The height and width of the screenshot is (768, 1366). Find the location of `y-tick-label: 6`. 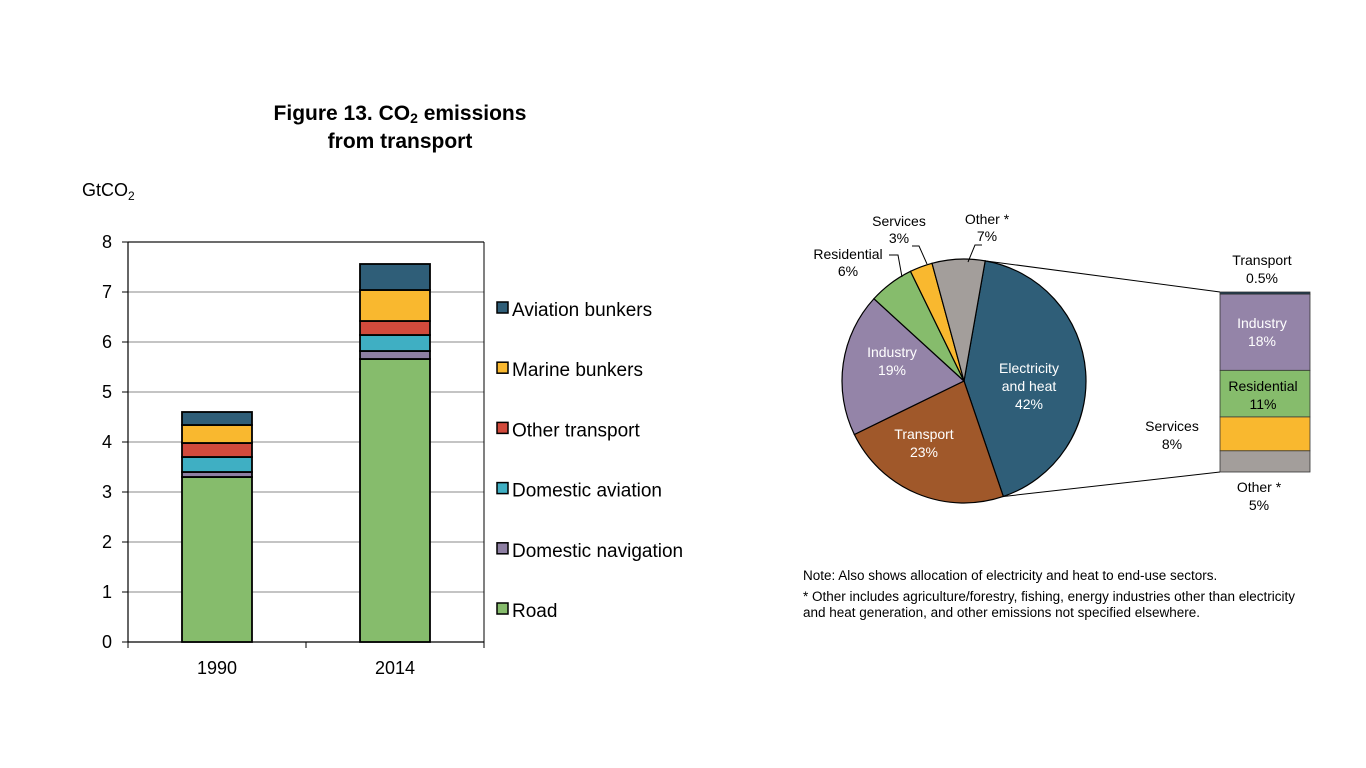

y-tick-label: 6 is located at coordinates (107, 342).